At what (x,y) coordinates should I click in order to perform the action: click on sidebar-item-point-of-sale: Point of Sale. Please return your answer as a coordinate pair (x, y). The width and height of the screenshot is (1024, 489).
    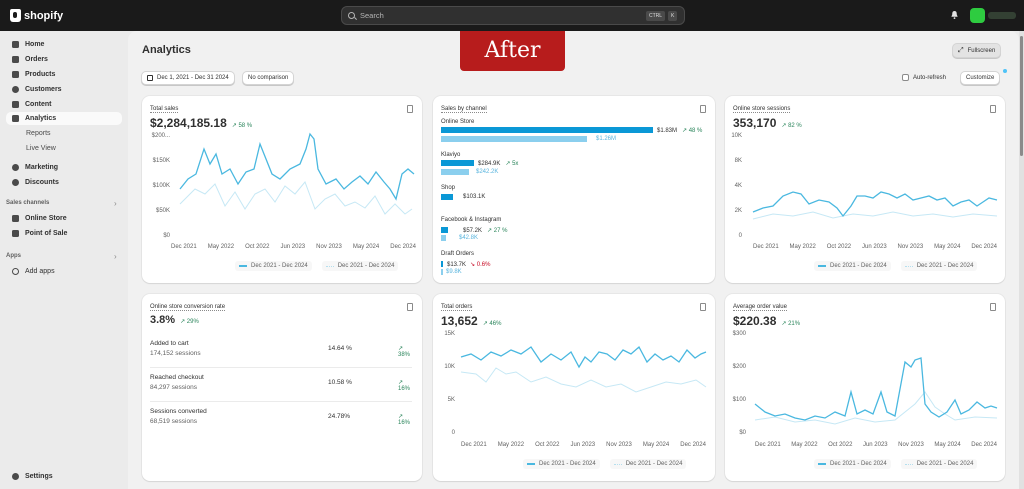
    Looking at the image, I should click on (64, 233).